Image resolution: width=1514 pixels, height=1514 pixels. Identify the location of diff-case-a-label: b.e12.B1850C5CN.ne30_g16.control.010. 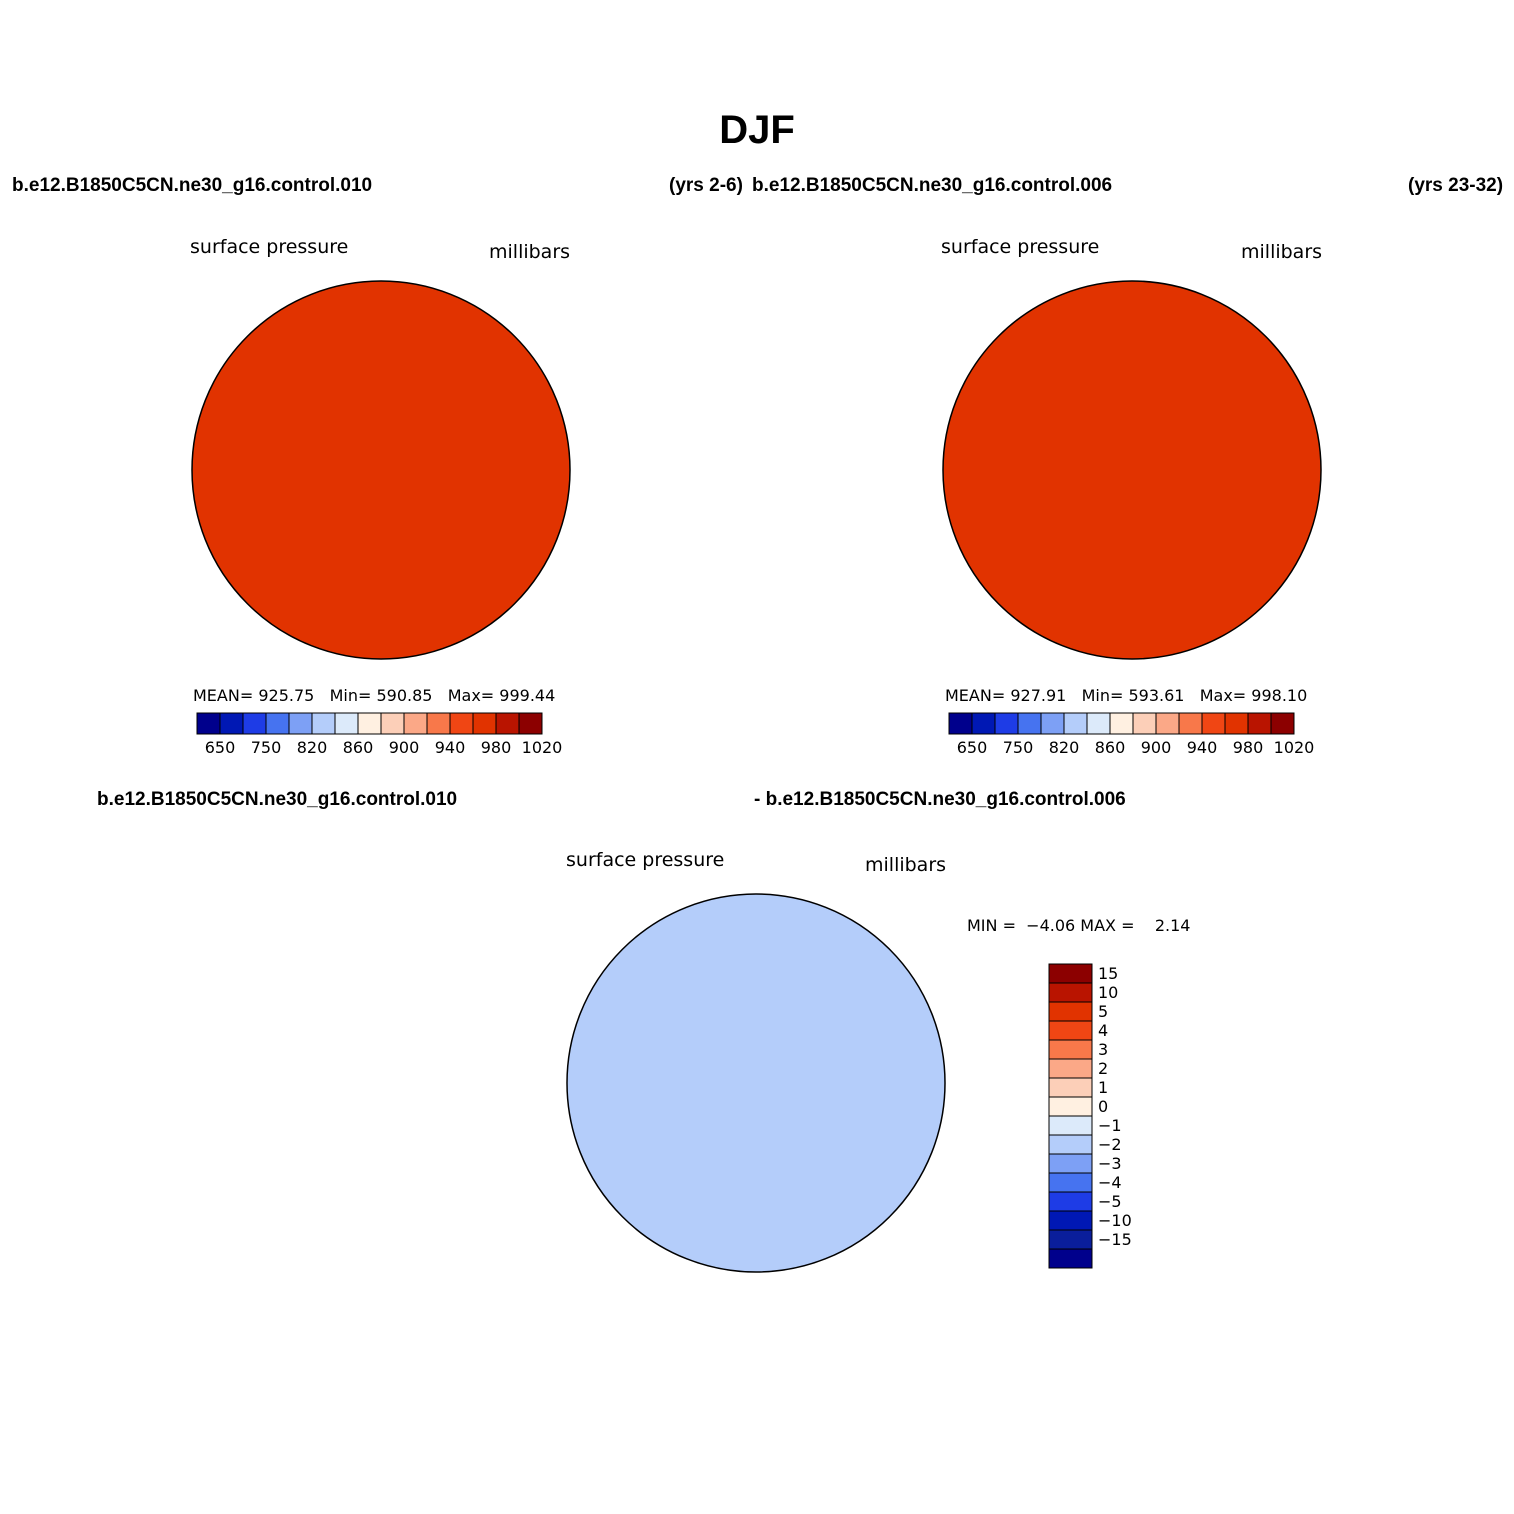
(277, 799).